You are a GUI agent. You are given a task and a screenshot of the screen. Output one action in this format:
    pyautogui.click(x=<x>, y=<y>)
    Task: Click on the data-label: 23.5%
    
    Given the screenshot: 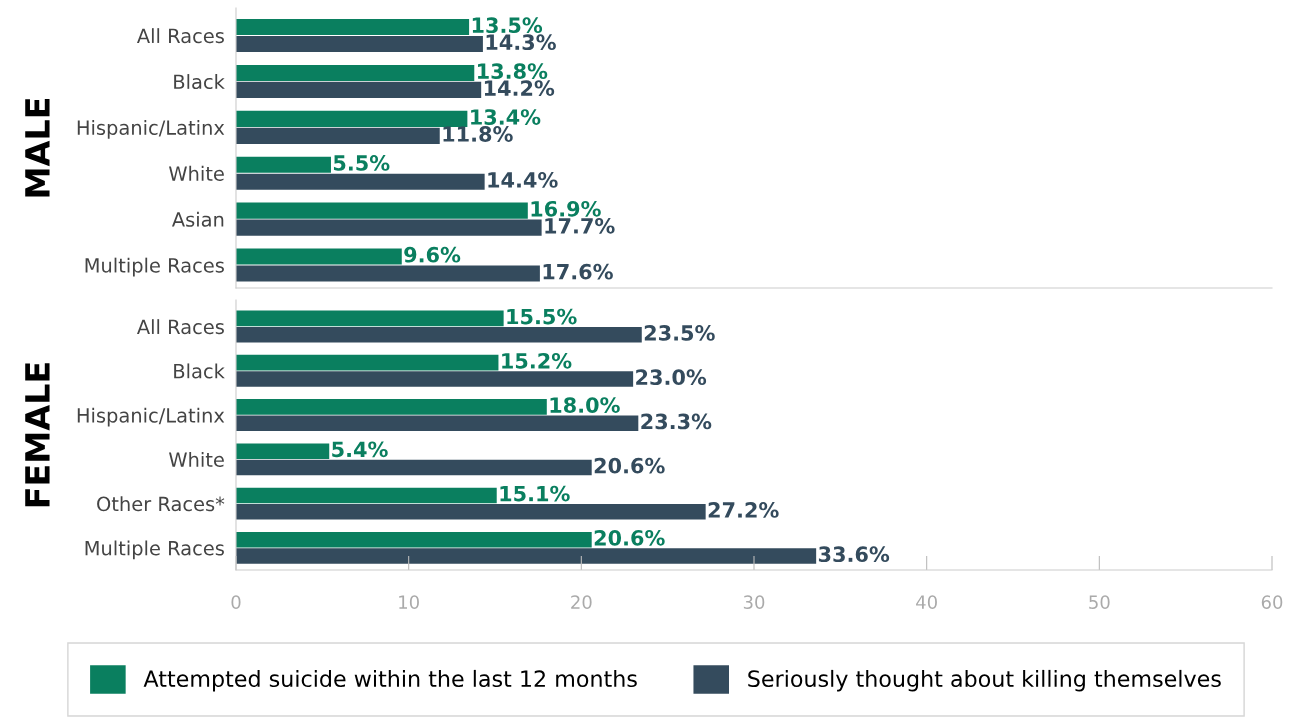 What is the action you would take?
    pyautogui.click(x=679, y=333)
    